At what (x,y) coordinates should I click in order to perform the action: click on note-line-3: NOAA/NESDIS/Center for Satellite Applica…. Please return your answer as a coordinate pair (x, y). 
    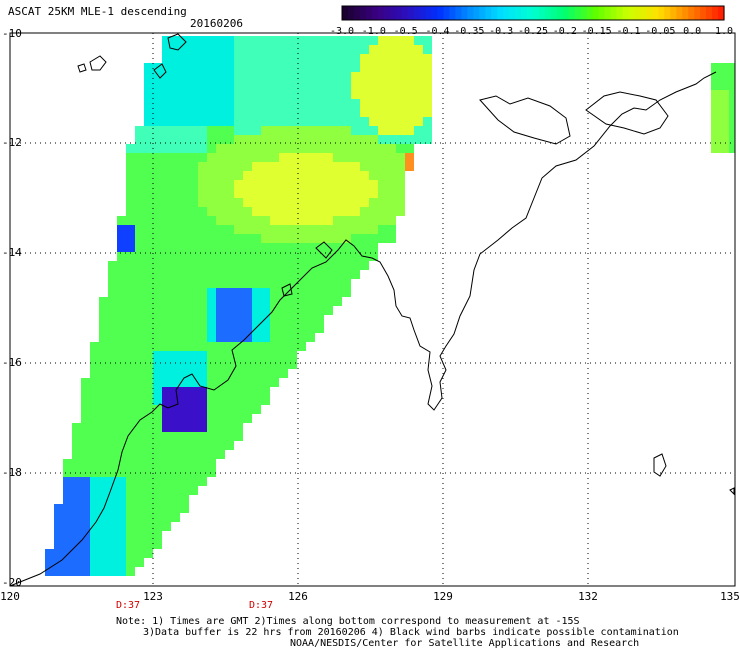
    Looking at the image, I should click on (465, 643).